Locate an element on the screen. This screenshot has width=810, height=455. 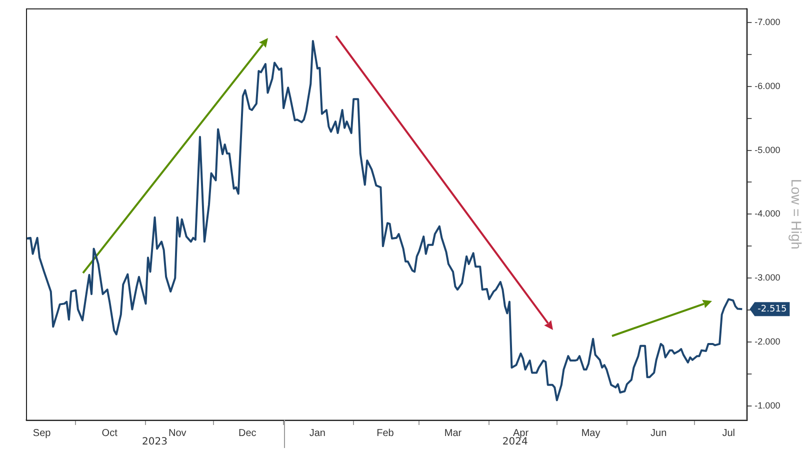
x-tick-label: Jul is located at coordinates (729, 433).